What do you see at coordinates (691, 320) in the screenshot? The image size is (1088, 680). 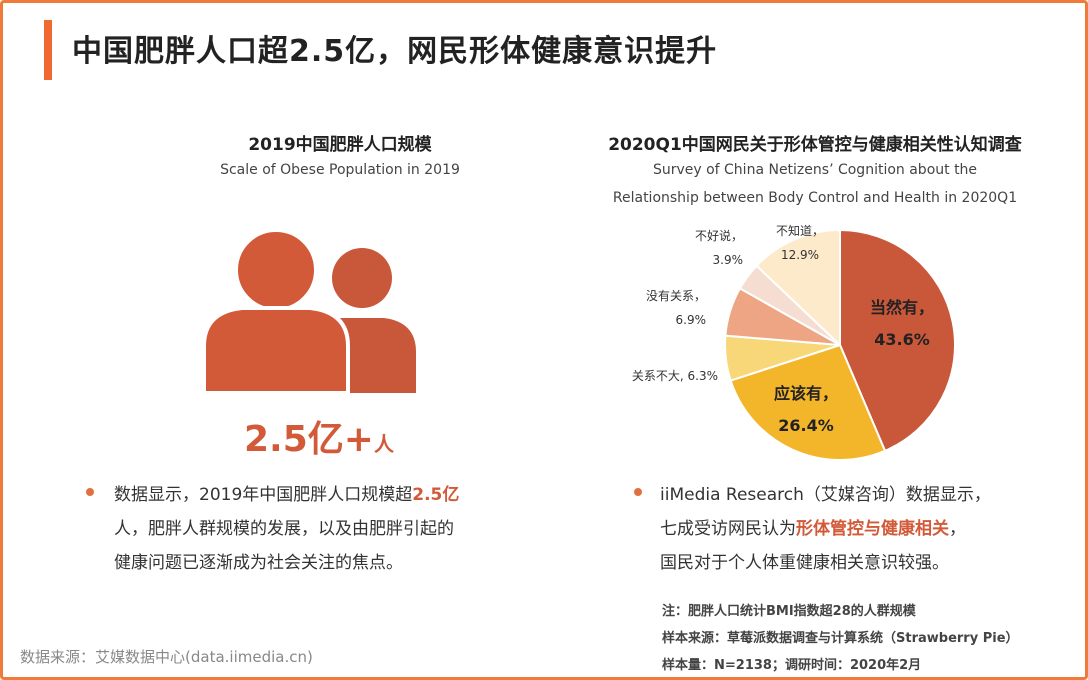 I see `pie-value-3: 6.9%` at bounding box center [691, 320].